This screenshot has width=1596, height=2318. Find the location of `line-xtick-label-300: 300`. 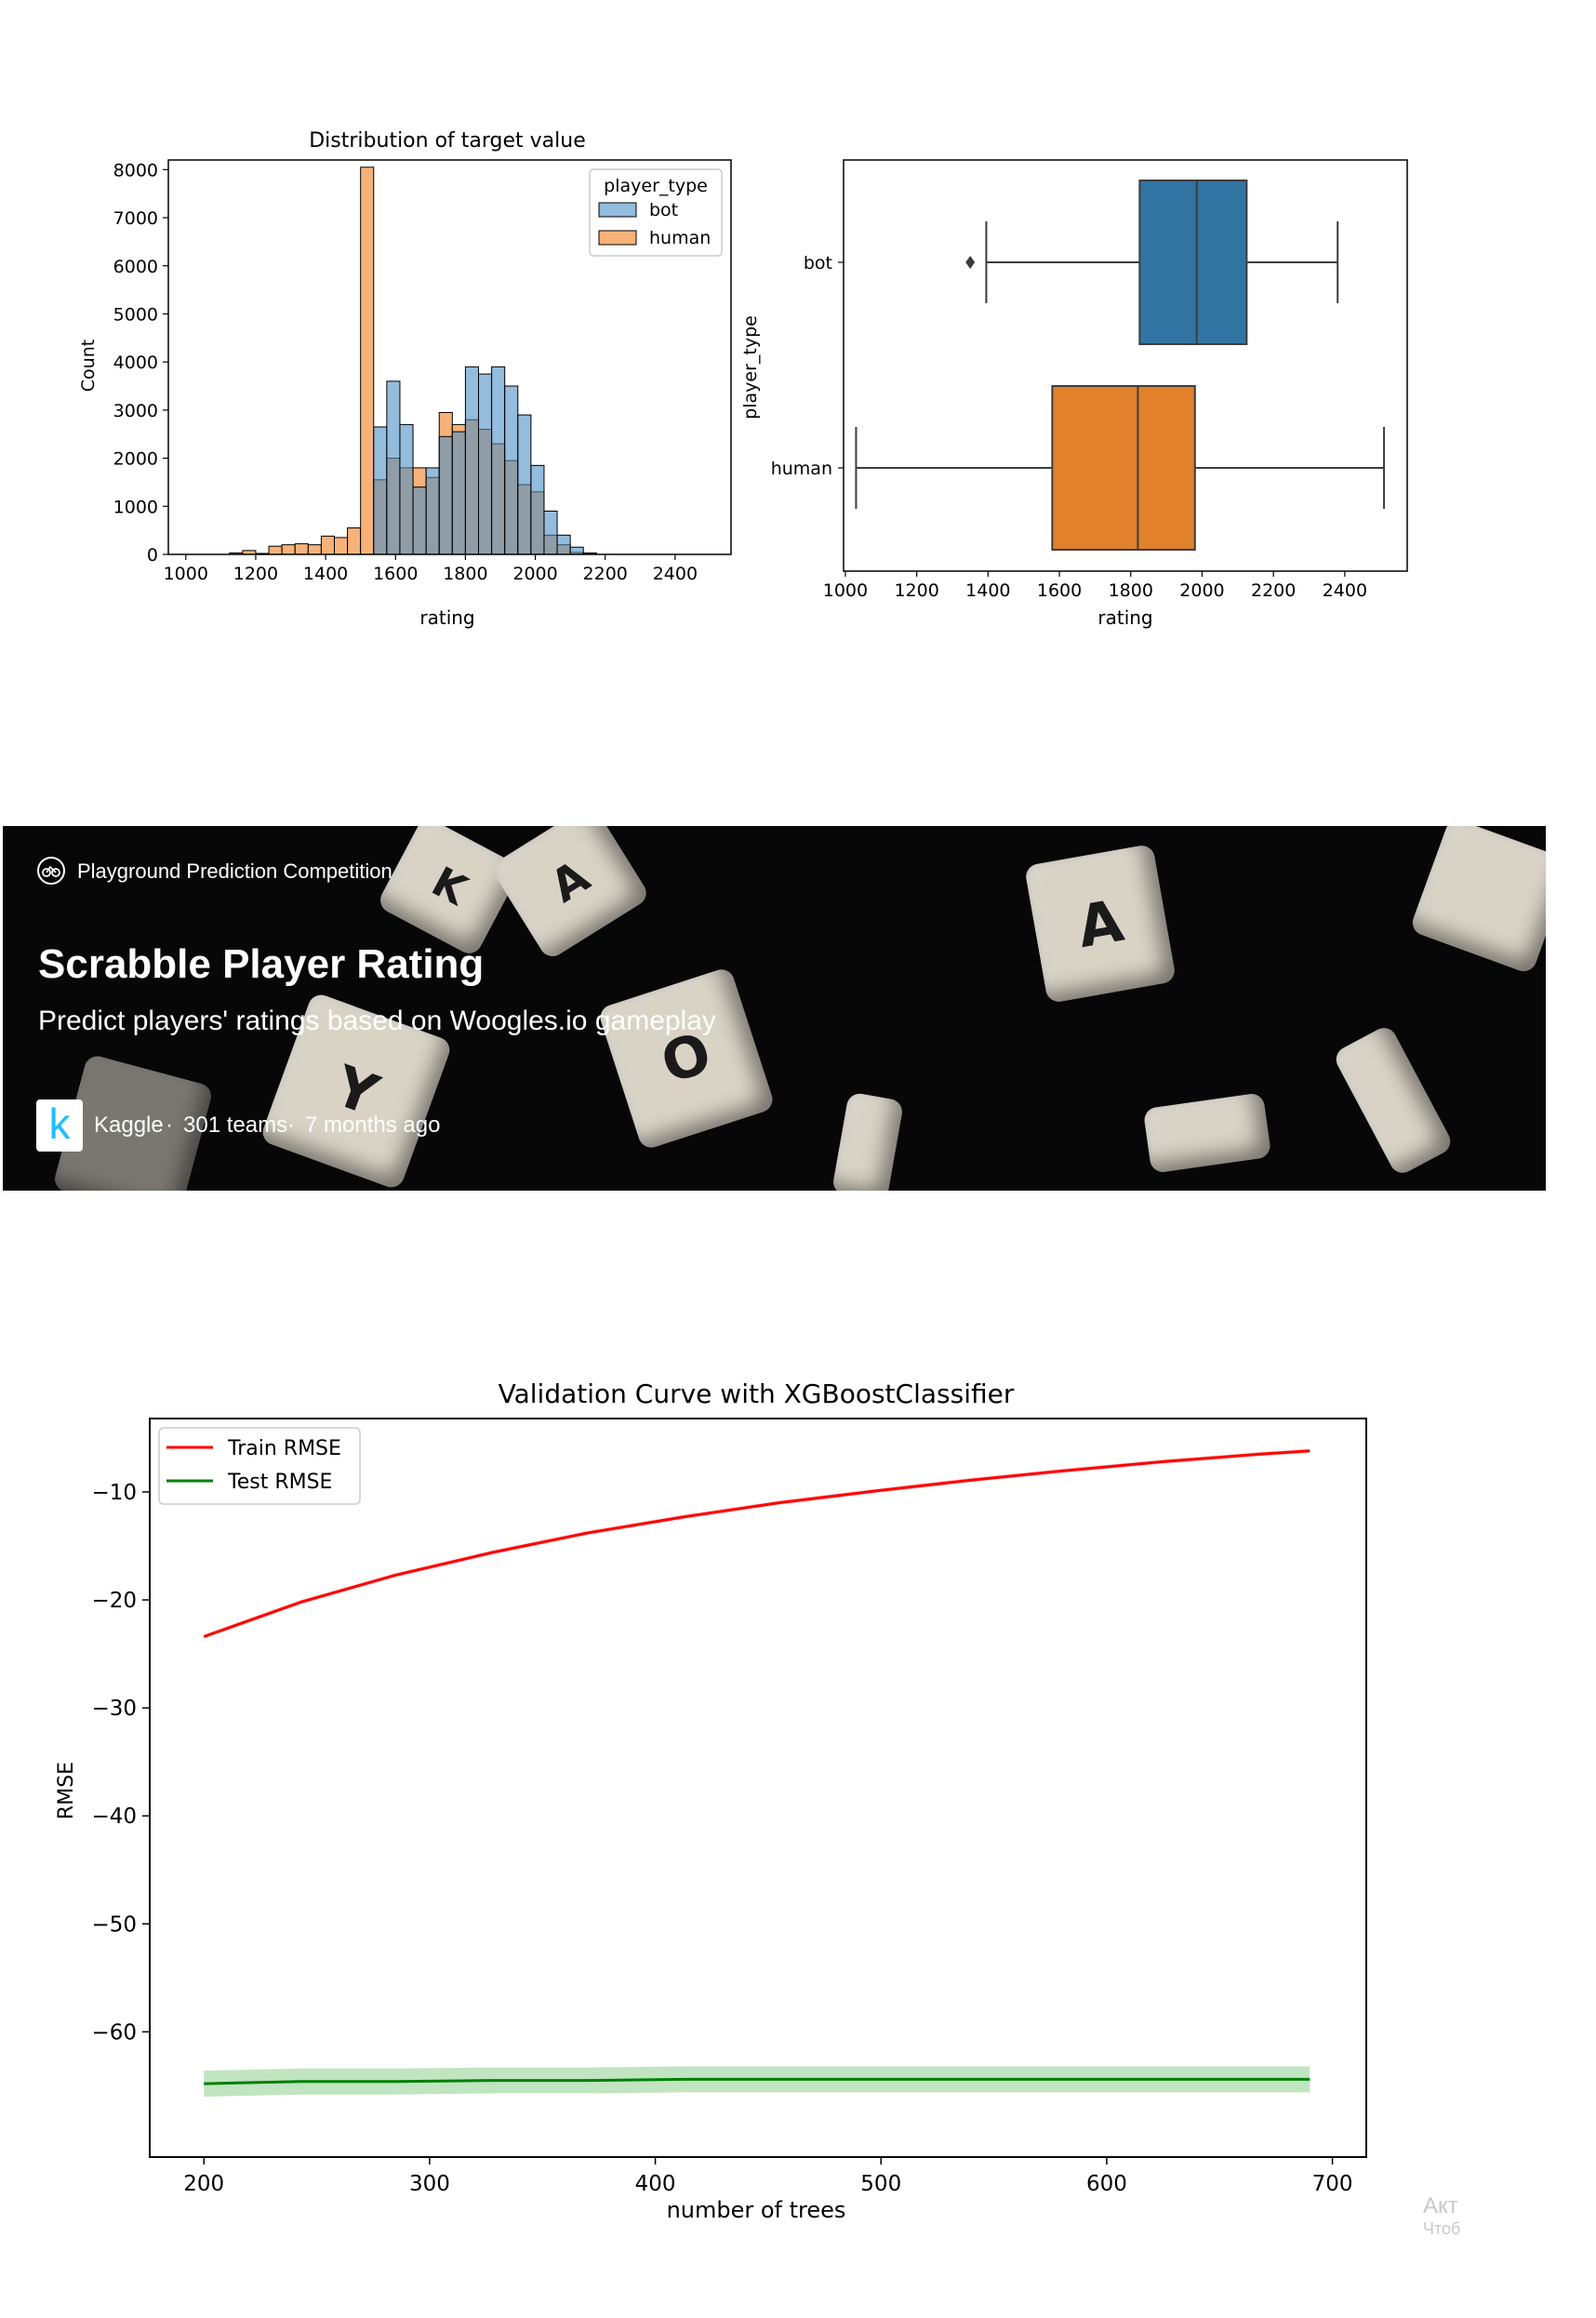

line-xtick-label-300: 300 is located at coordinates (430, 2184).